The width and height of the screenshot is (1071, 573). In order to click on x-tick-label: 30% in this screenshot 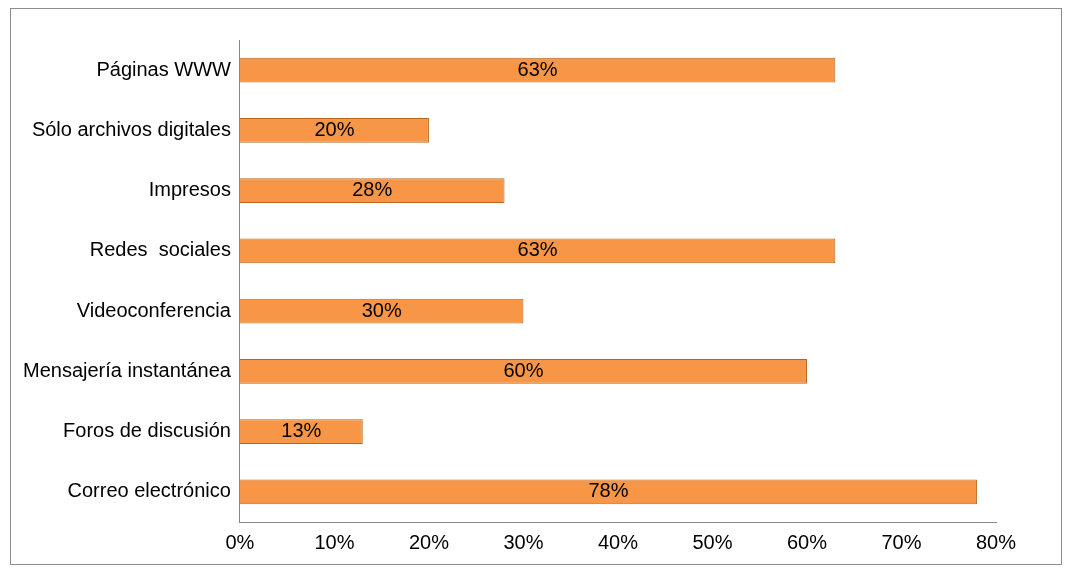, I will do `click(523, 541)`.